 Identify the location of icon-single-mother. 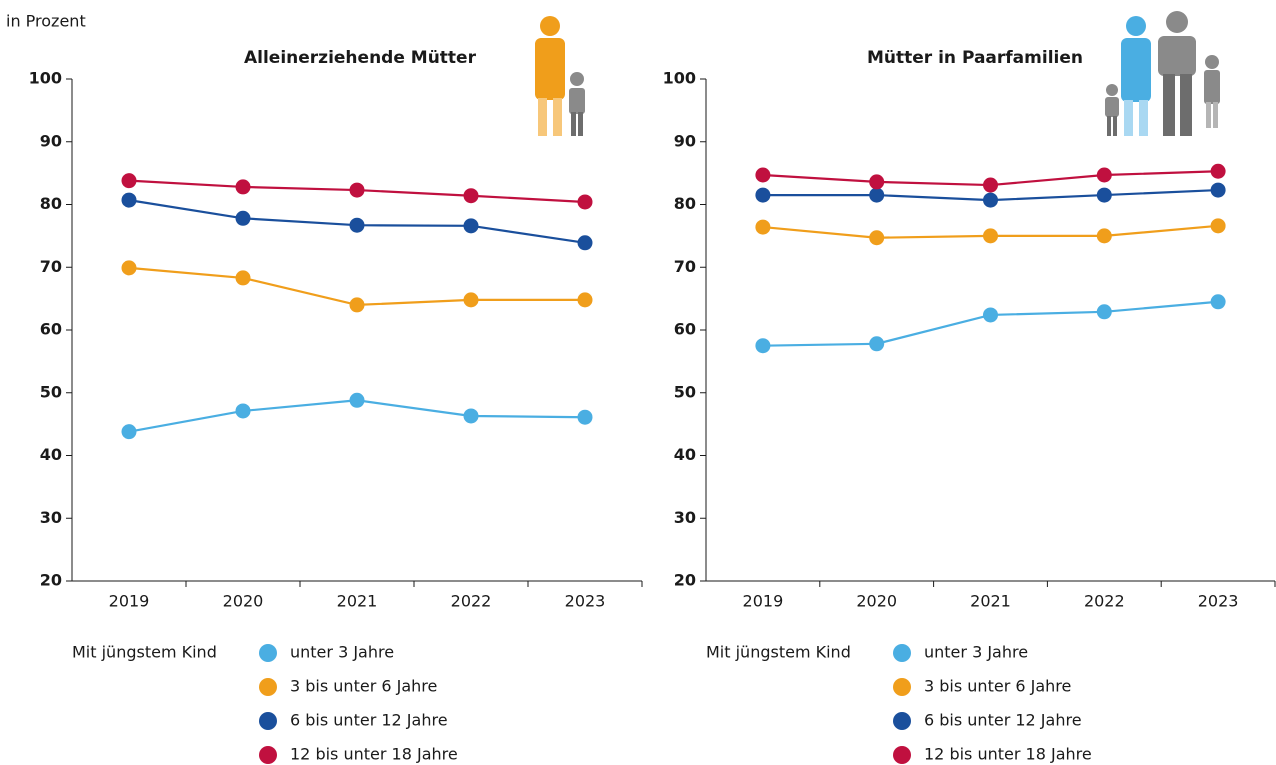
(560, 76).